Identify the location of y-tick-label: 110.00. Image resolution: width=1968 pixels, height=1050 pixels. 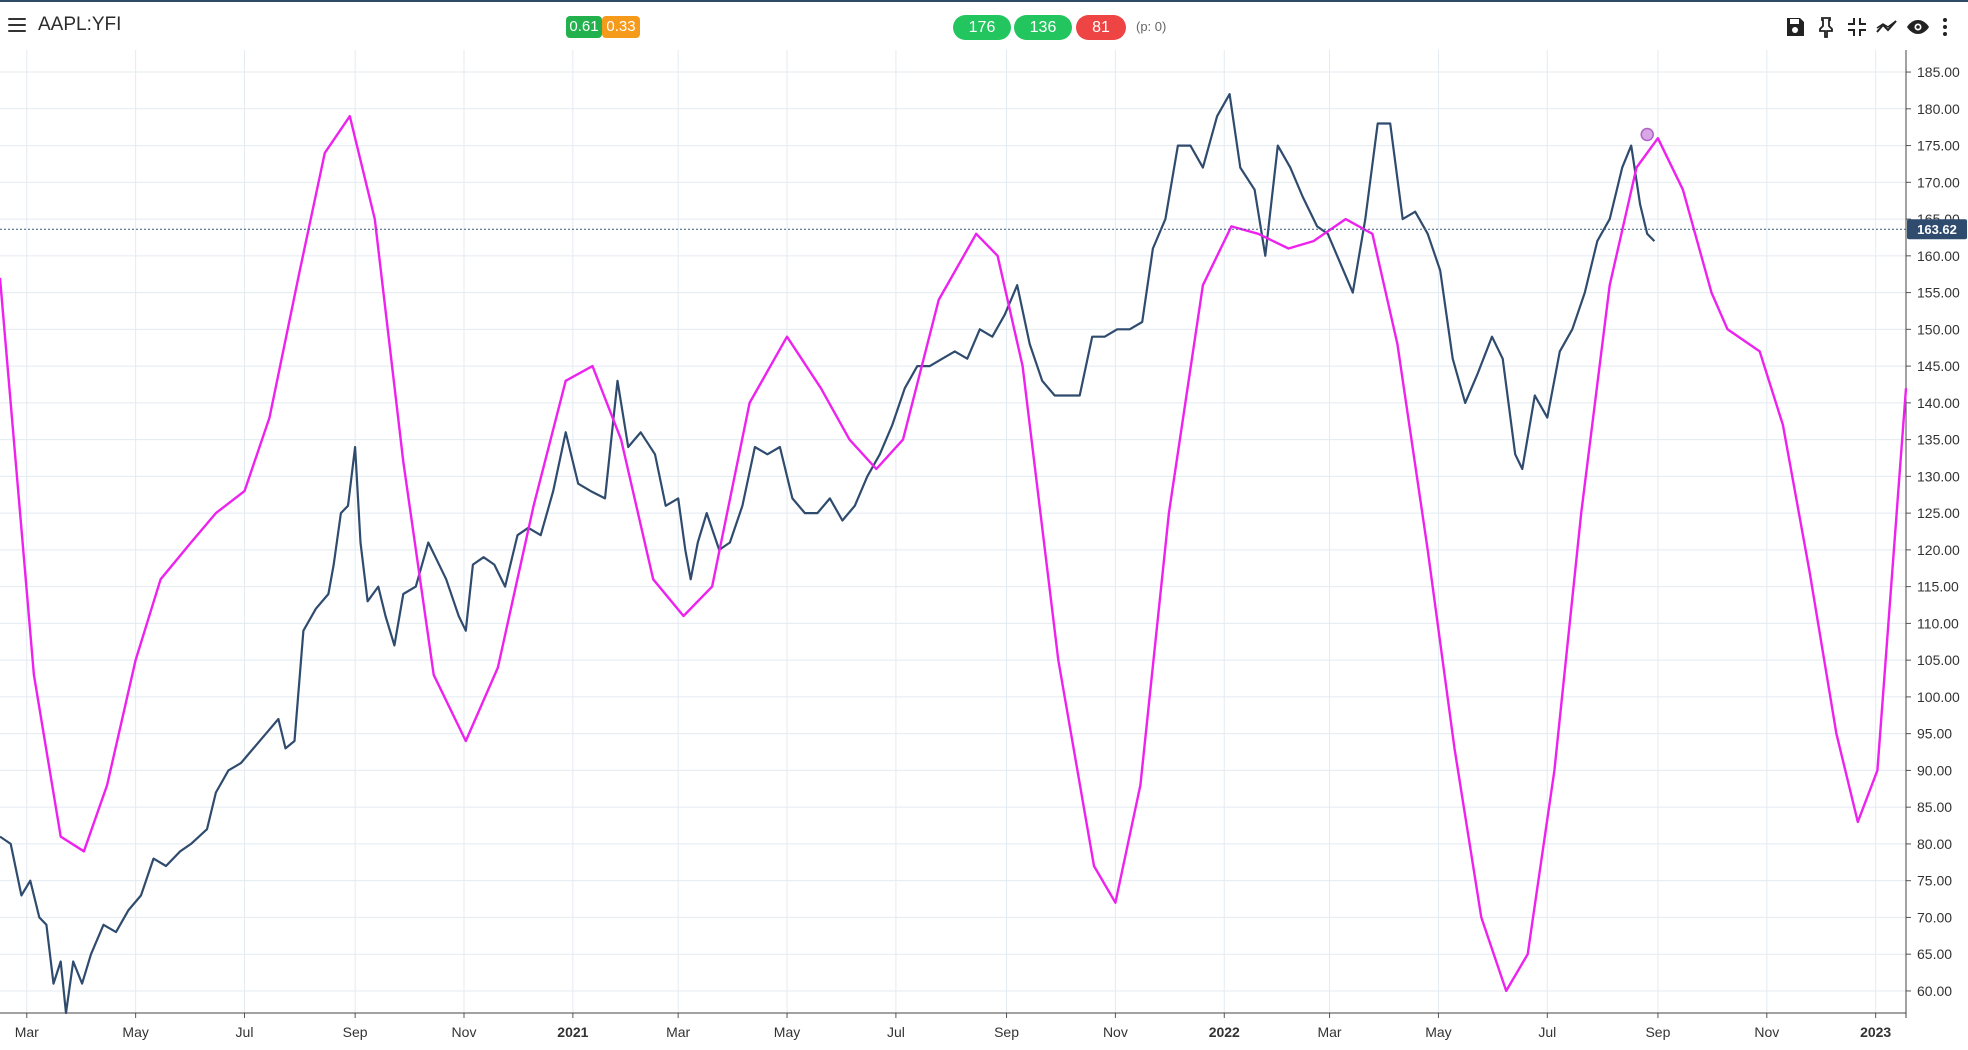
(1938, 623).